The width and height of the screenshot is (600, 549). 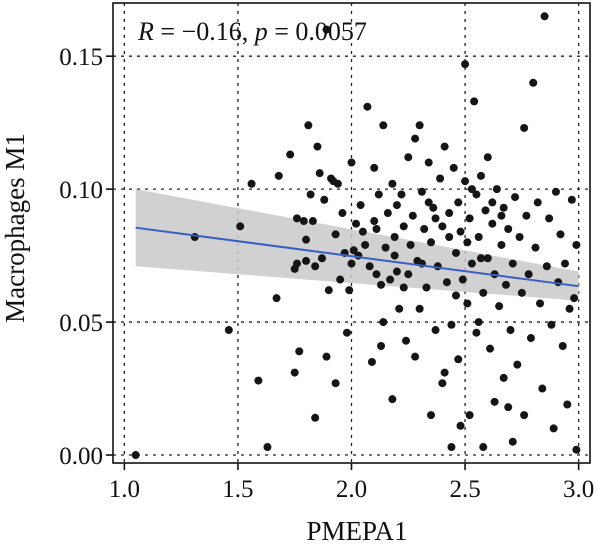 What do you see at coordinates (81, 323) in the screenshot?
I see `y-tick-label-1: 0.05` at bounding box center [81, 323].